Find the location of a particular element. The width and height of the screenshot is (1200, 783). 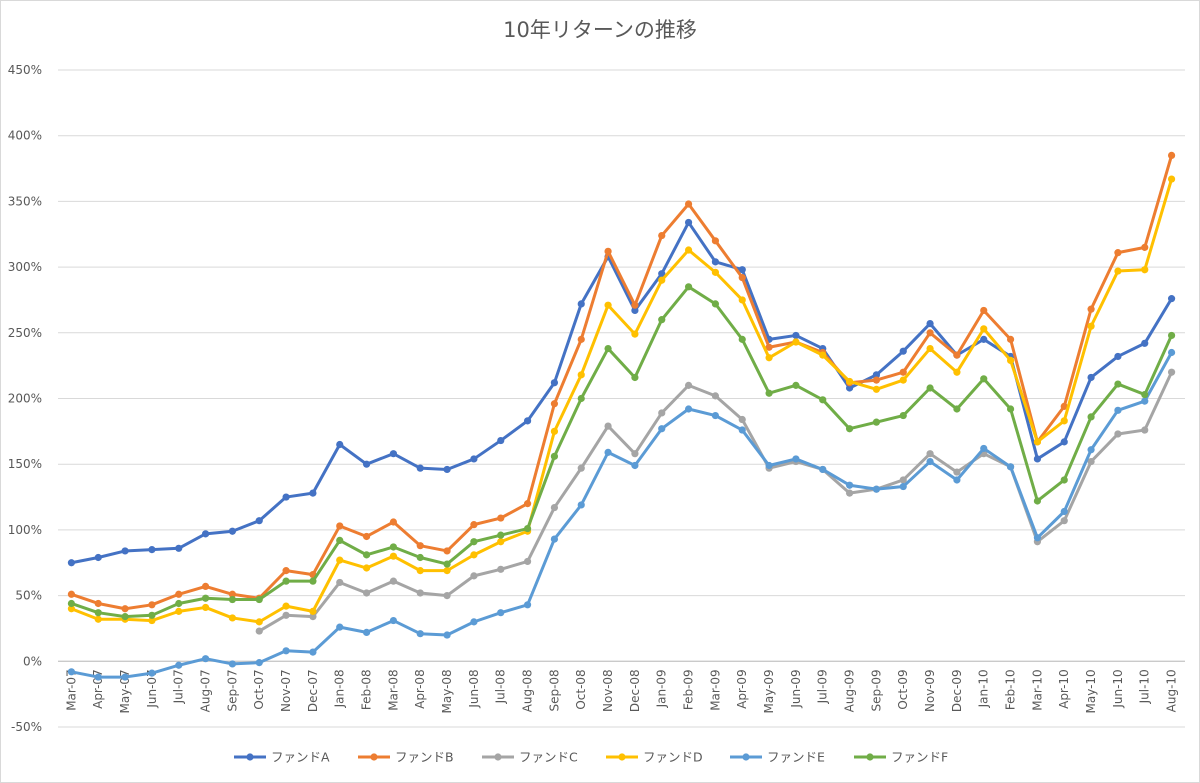

x-tick-label: Oct-07 is located at coordinates (259, 689).